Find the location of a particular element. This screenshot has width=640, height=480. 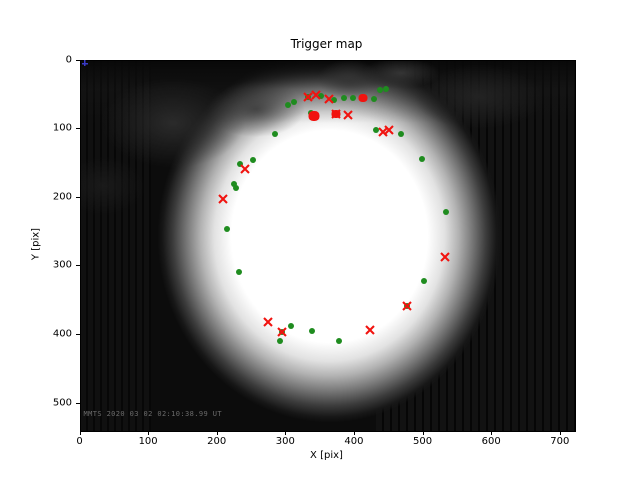

x-tick-label: 100 is located at coordinates (148, 441).